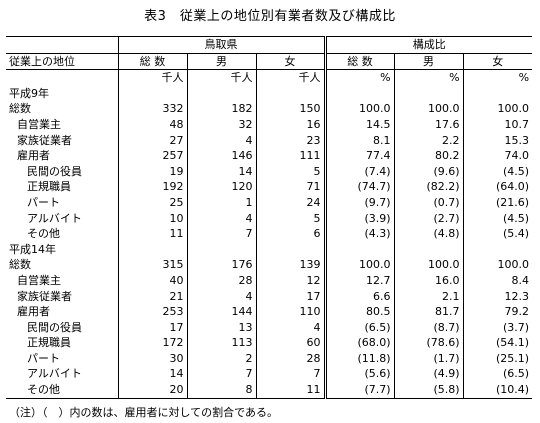  I want to click on table-row: パート 25 1 24 (9.7) (0.7) (21.6), so click(269, 202).